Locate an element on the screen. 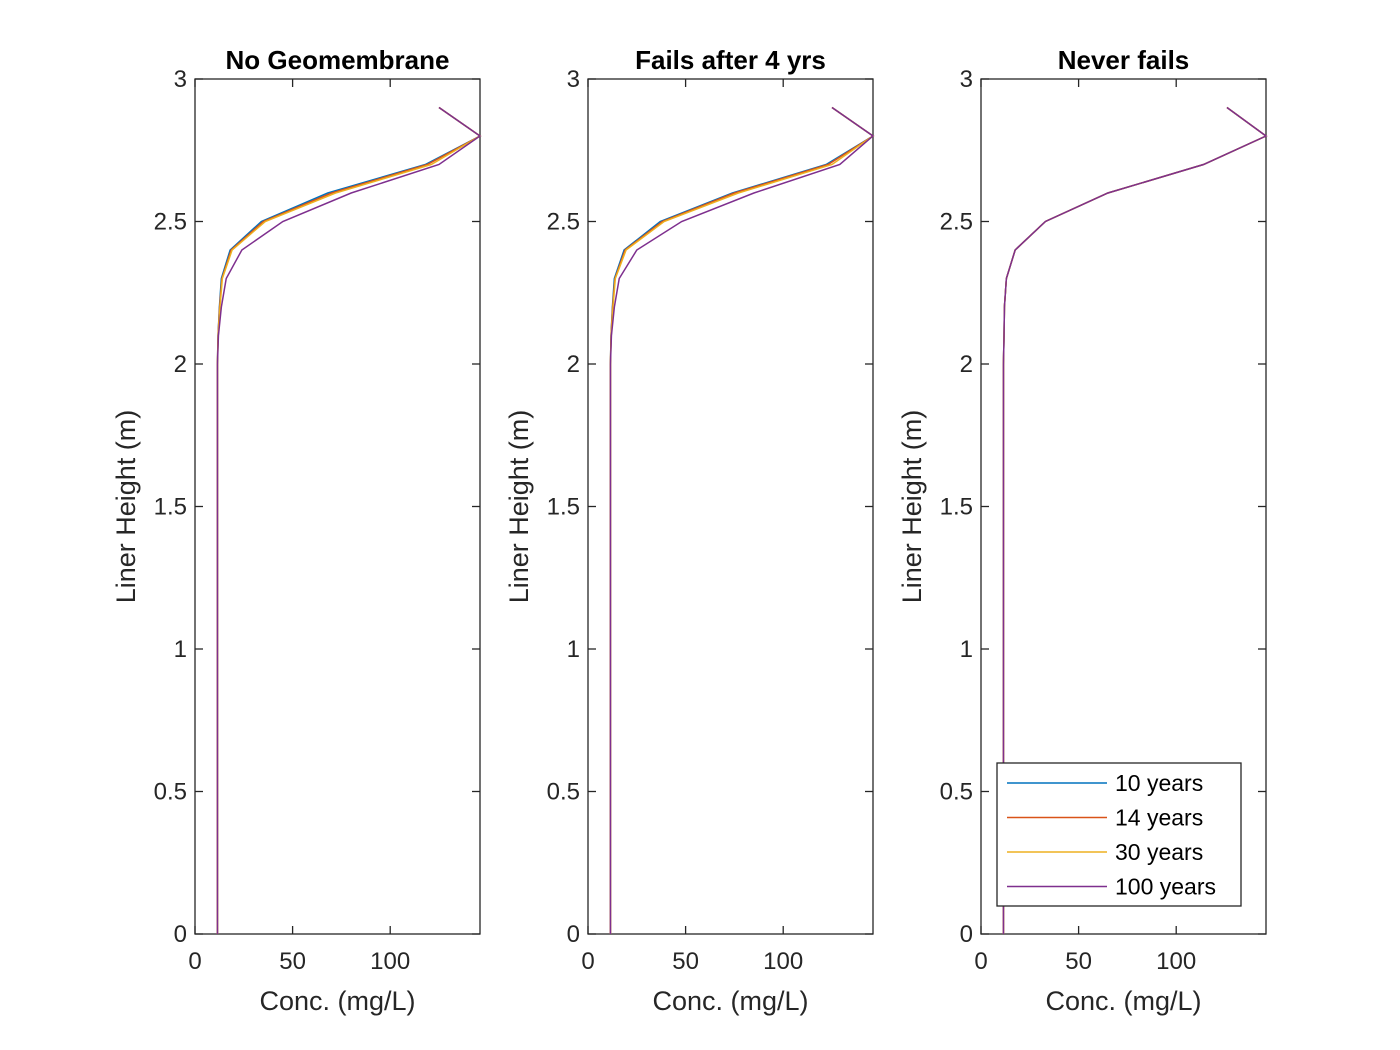 Image resolution: width=1400 pixels, height=1050 pixels. legend: 10 years 14 years 30 years 100 years is located at coordinates (1119, 834).